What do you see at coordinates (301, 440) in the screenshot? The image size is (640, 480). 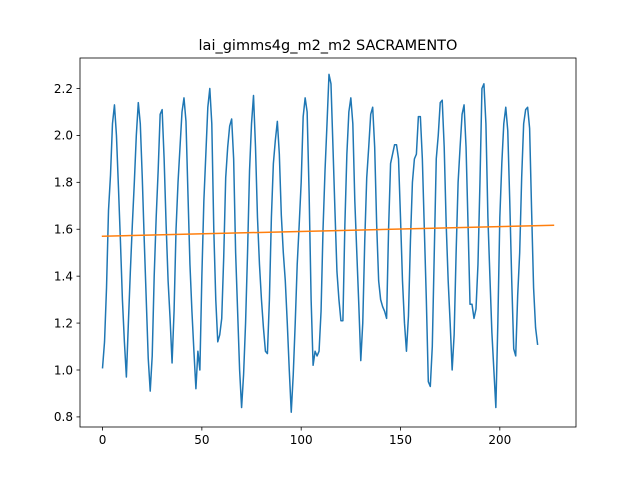 I see `x-tick-label: 100` at bounding box center [301, 440].